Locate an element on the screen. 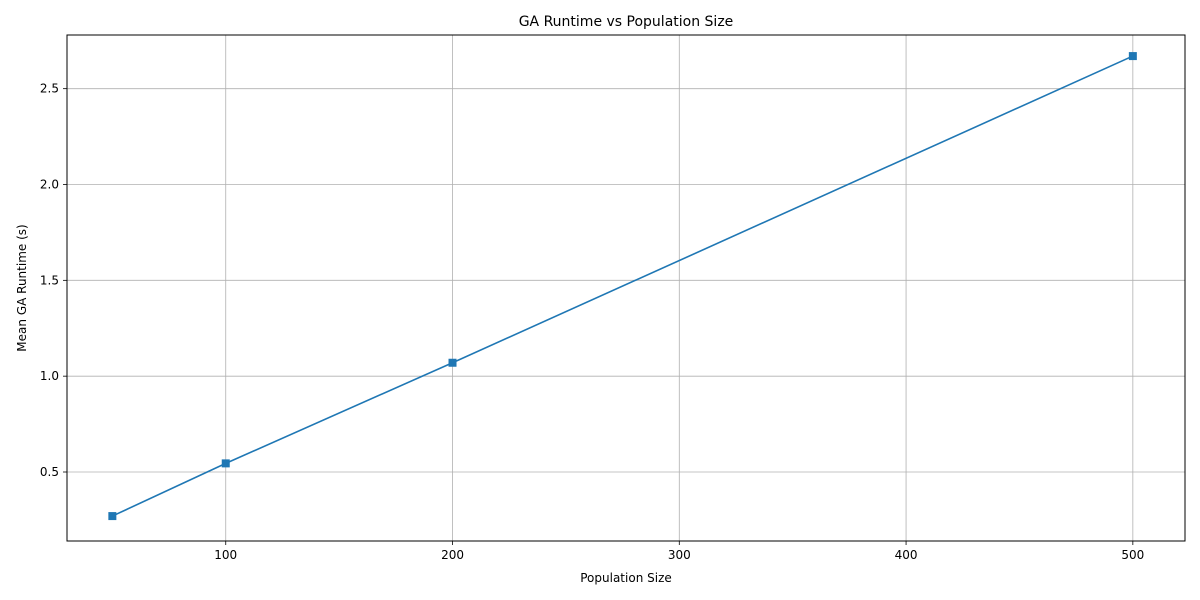  x-tick-label: 100 is located at coordinates (225, 555).